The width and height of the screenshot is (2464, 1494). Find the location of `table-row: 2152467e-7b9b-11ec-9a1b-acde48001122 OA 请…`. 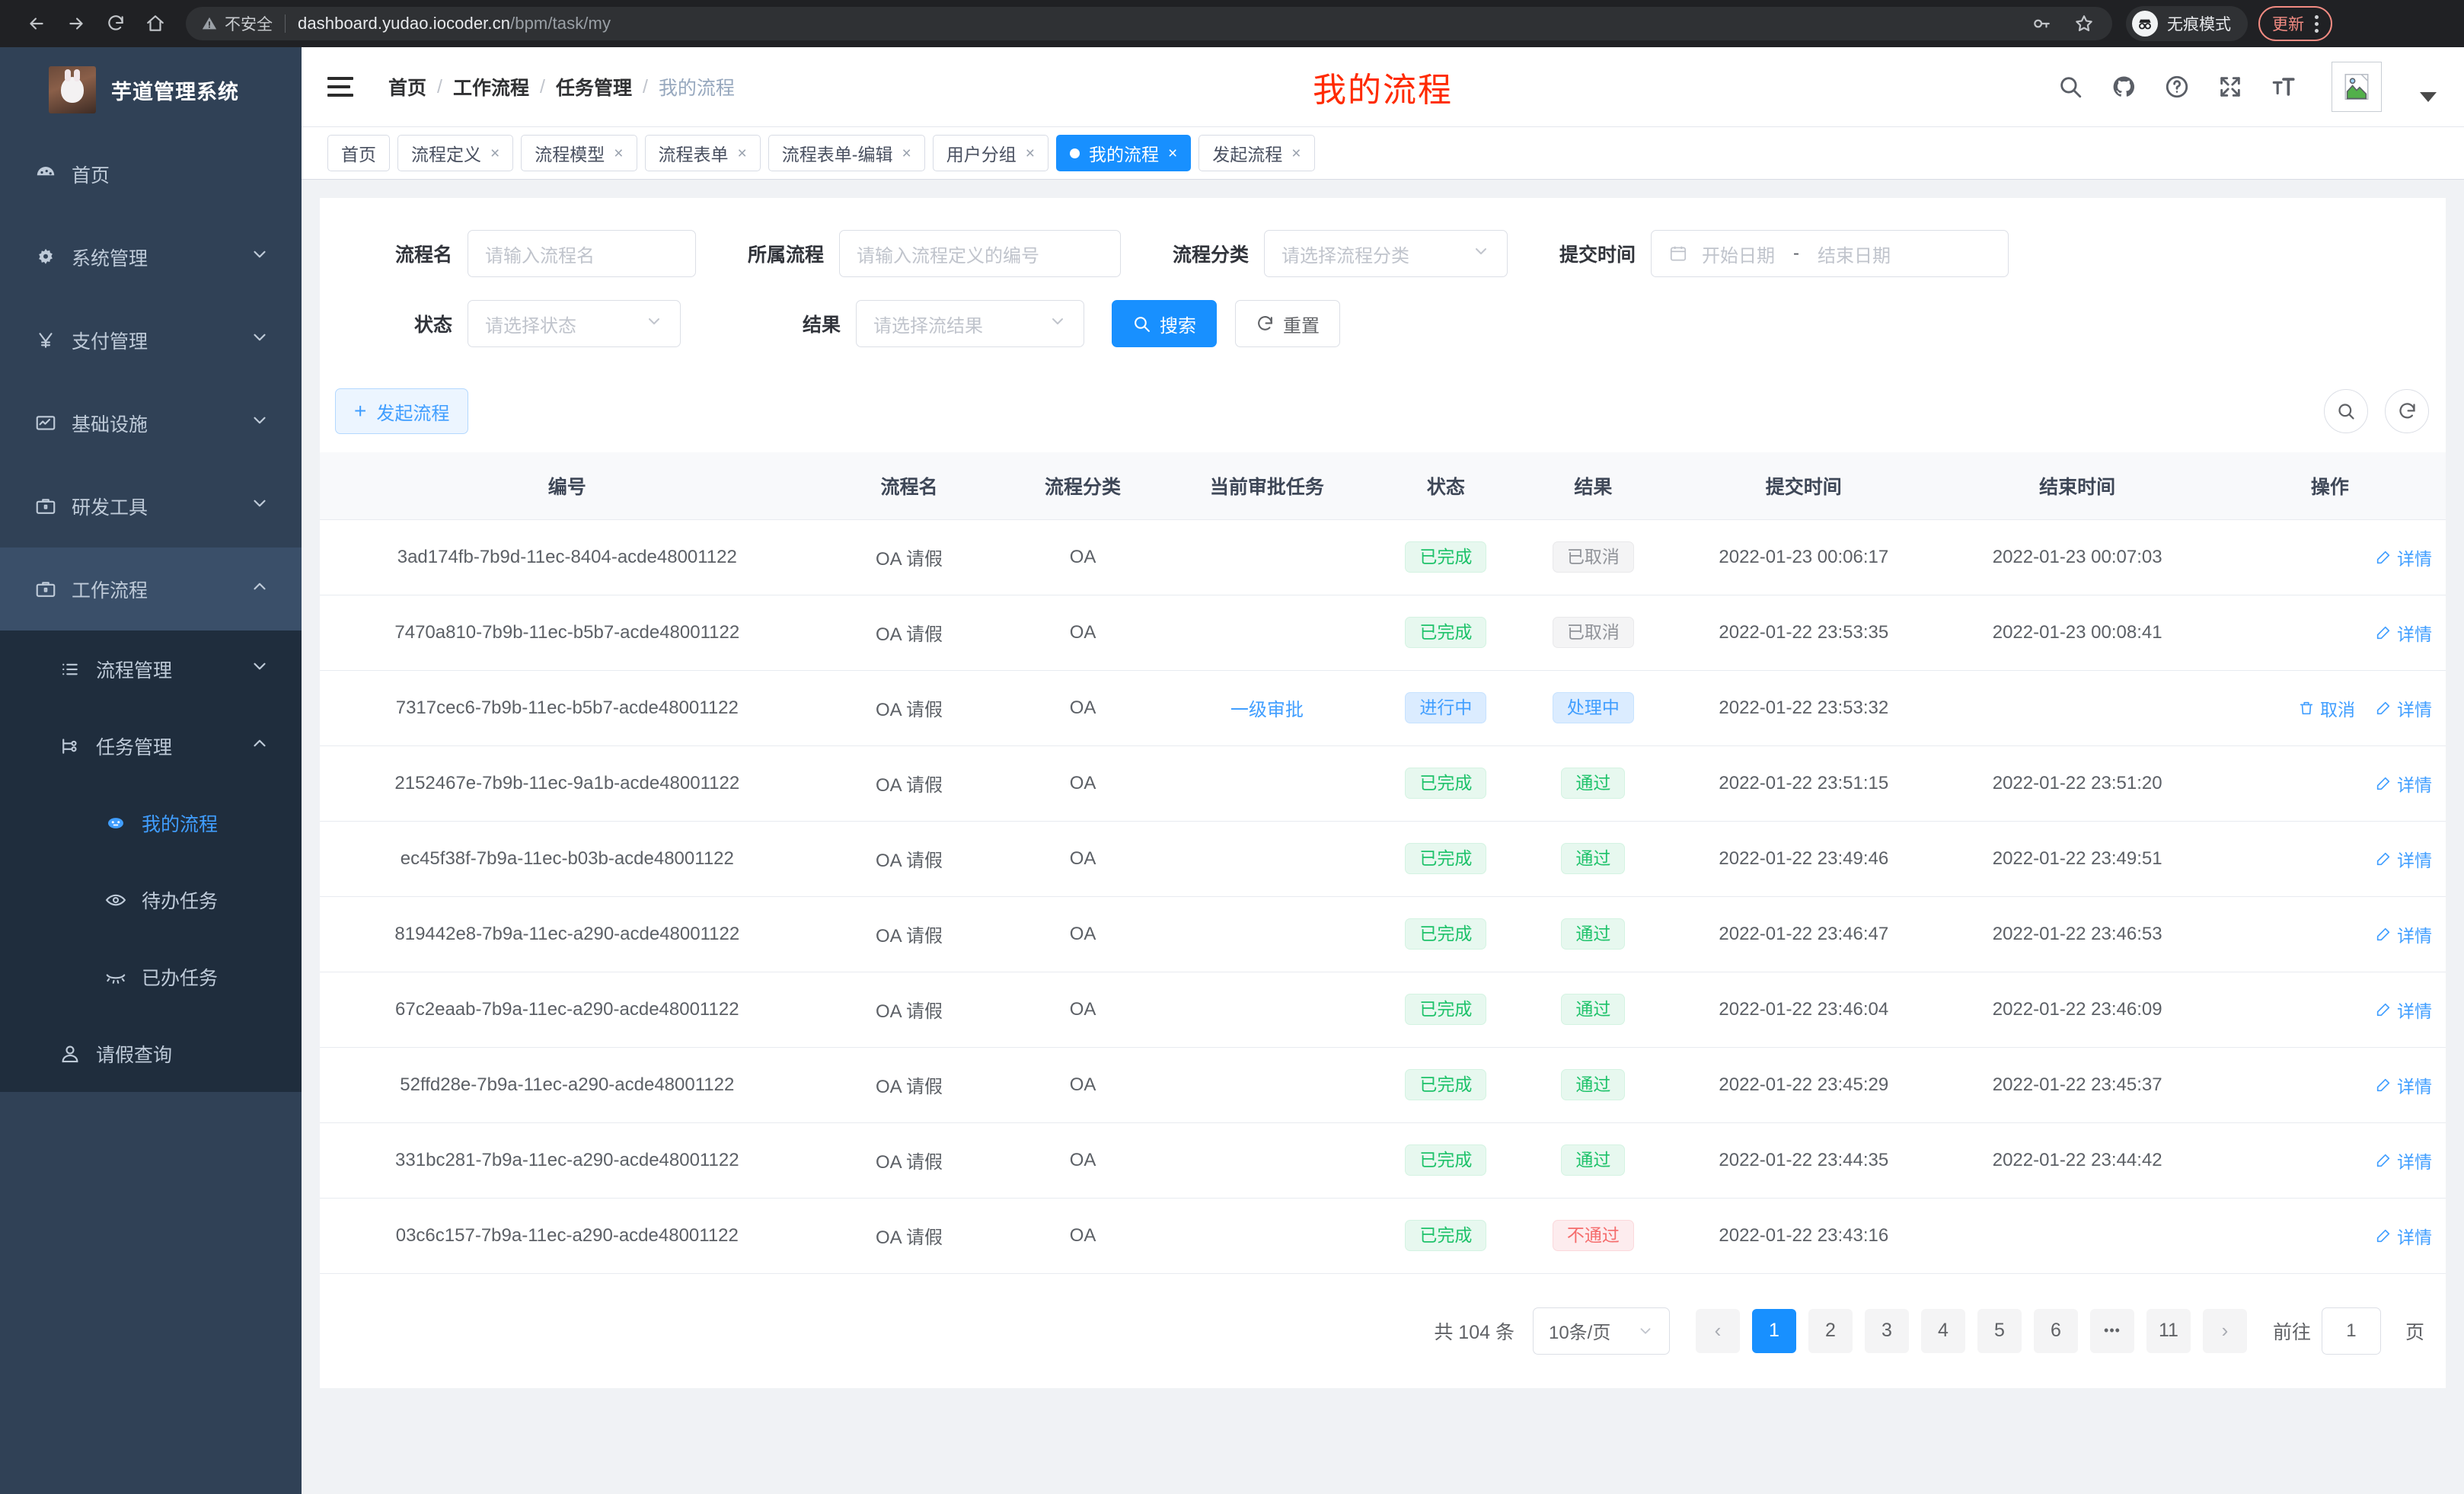

table-row: 2152467e-7b9b-11ec-9a1b-acde48001122 OA 请… is located at coordinates (1383, 783).